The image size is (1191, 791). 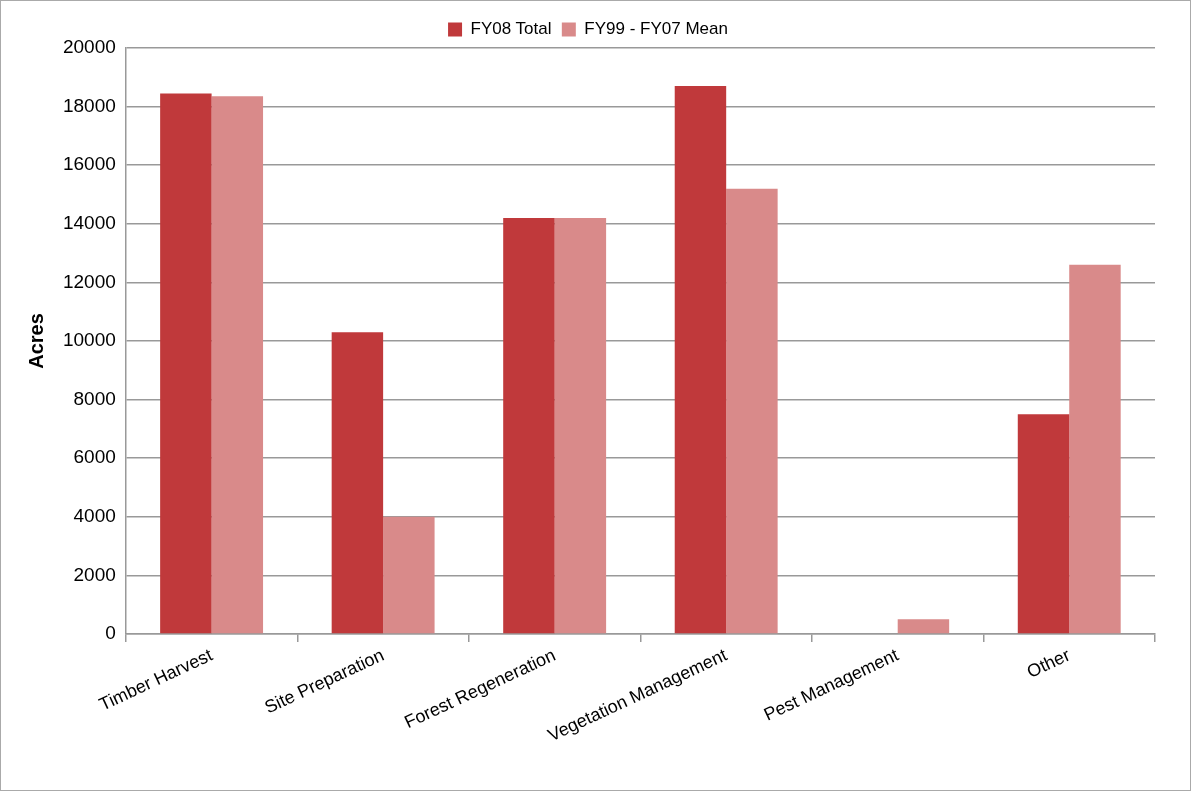 What do you see at coordinates (89, 223) in the screenshot?
I see `y-tick-label: 14000` at bounding box center [89, 223].